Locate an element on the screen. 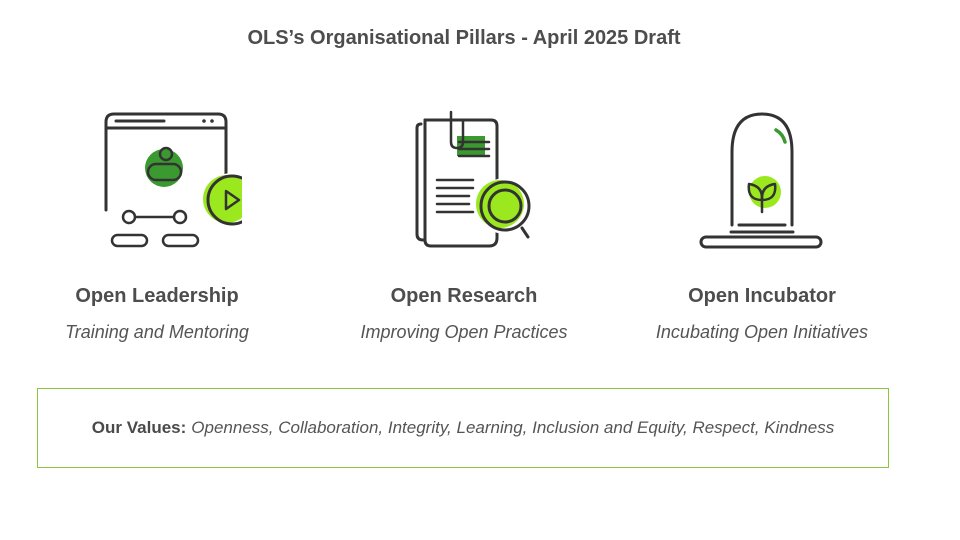 The width and height of the screenshot is (960, 540). pillar-open-research: Open Research Improving Open Practices is located at coordinates (464, 221).